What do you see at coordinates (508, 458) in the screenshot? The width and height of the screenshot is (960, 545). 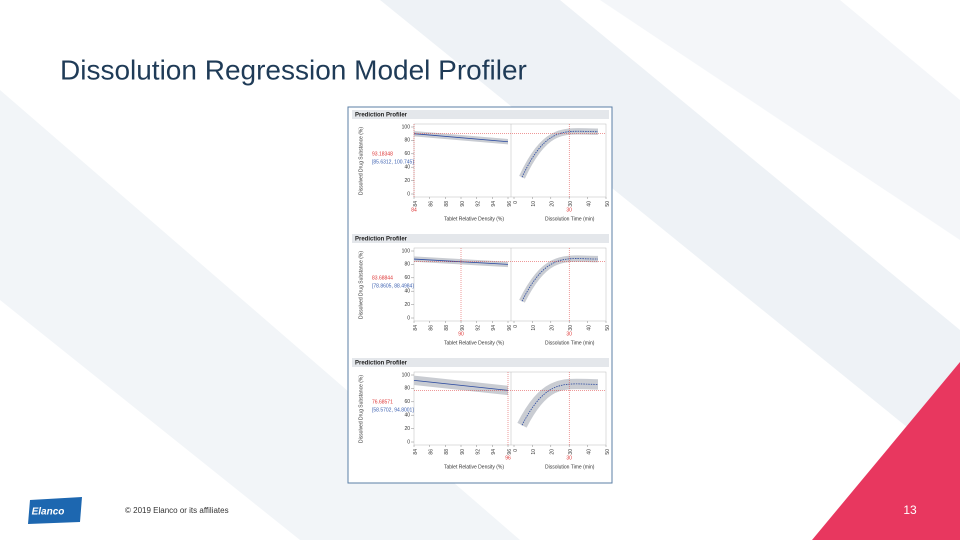 I see `current-density: 96` at bounding box center [508, 458].